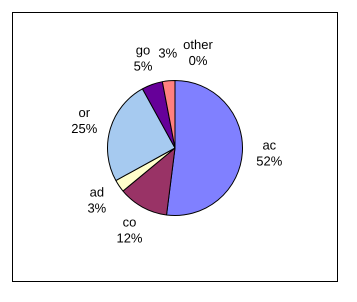  What do you see at coordinates (269, 161) in the screenshot?
I see `data-label: 52%` at bounding box center [269, 161].